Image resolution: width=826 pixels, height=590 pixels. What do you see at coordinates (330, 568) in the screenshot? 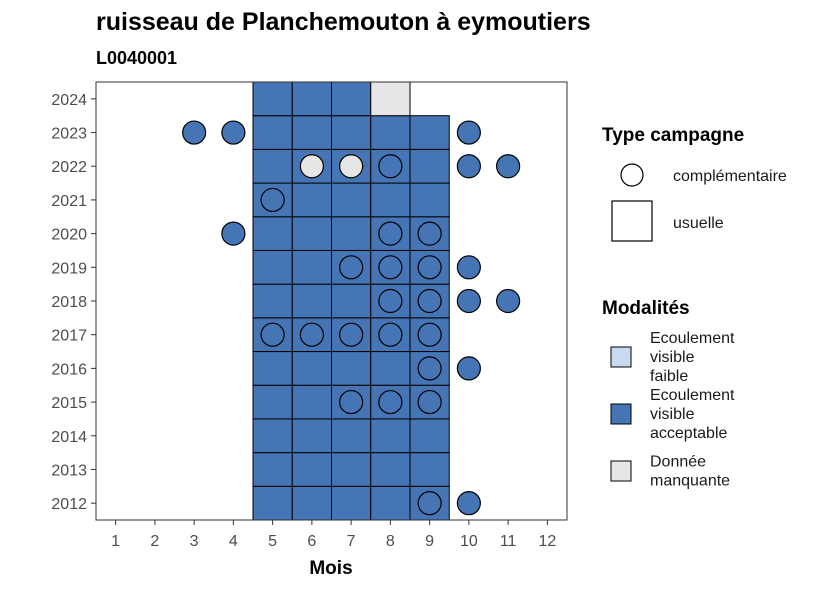
I see `x-axis-title: Mois` at bounding box center [330, 568].